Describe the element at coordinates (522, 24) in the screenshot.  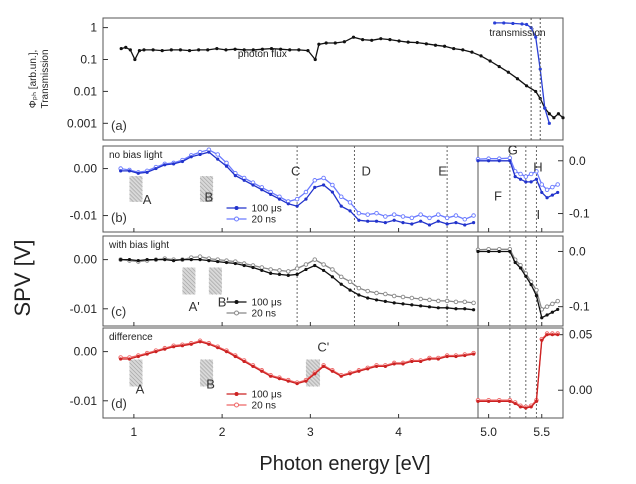
I see `transmission-point` at that location.